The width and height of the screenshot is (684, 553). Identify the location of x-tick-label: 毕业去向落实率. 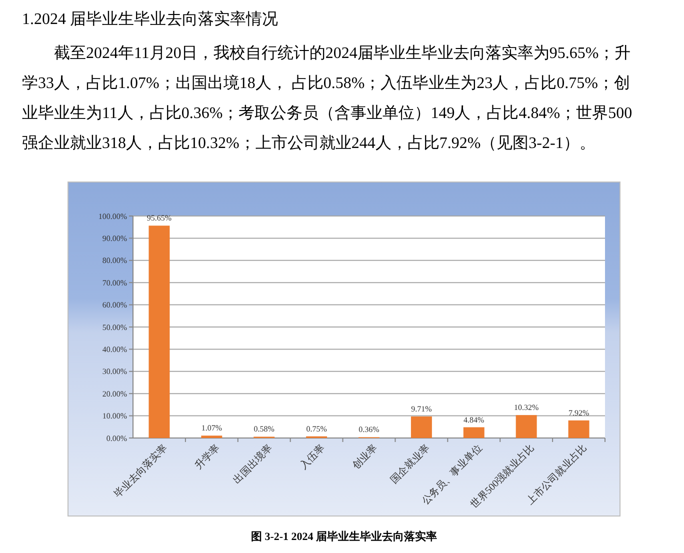
(141, 471).